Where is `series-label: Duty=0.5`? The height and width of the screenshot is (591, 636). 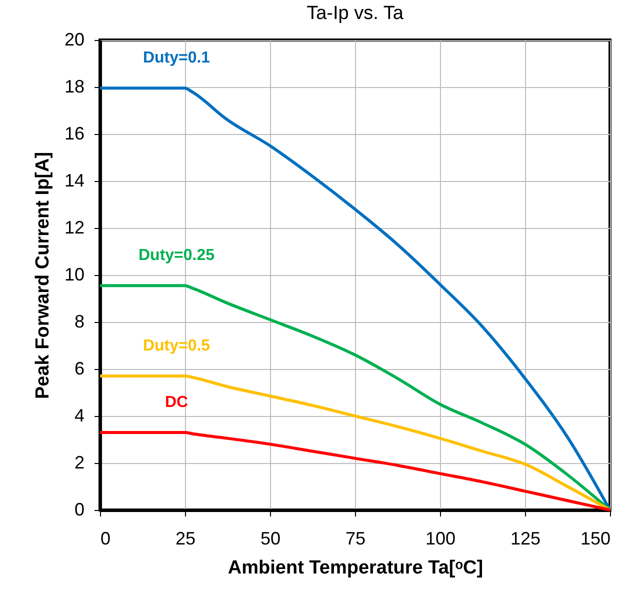
series-label: Duty=0.5 is located at coordinates (176, 346).